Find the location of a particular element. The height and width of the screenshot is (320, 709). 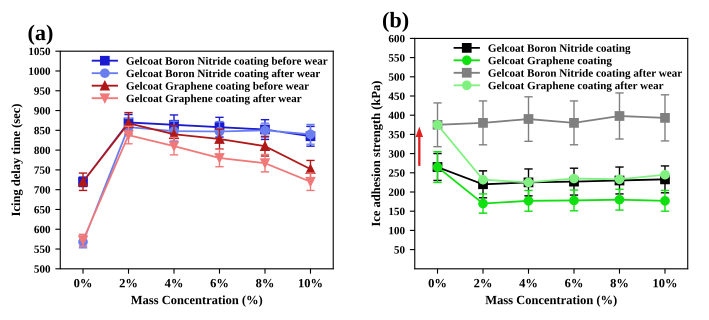

chart-title: (b) is located at coordinates (395, 22).